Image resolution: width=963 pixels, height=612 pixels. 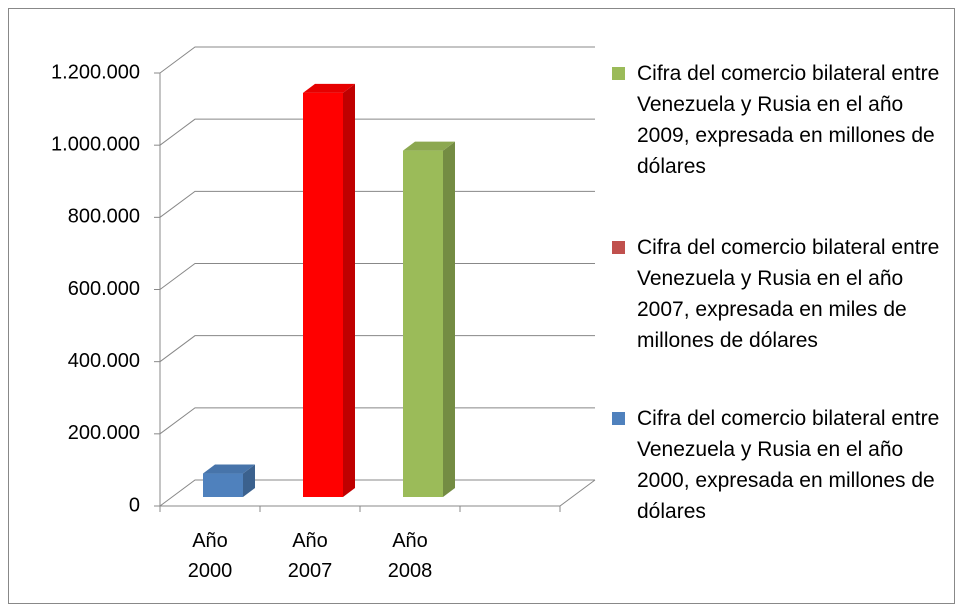 I want to click on y-tick-label: 0, so click(x=134, y=505).